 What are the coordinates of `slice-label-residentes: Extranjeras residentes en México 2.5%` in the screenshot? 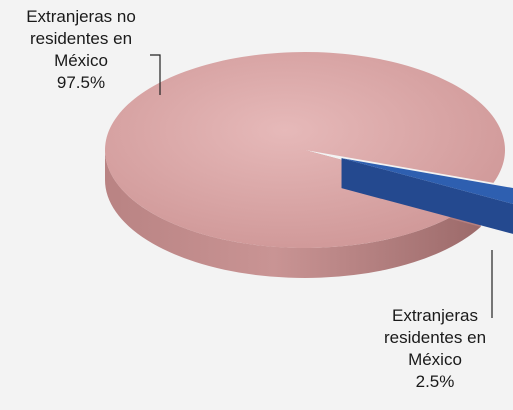 It's located at (435, 349).